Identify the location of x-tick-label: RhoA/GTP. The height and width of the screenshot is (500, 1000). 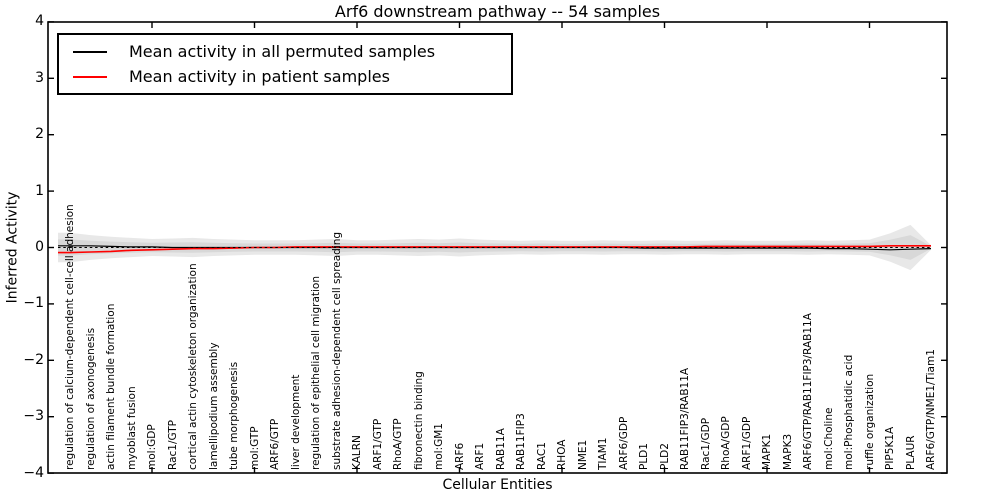
(398, 444).